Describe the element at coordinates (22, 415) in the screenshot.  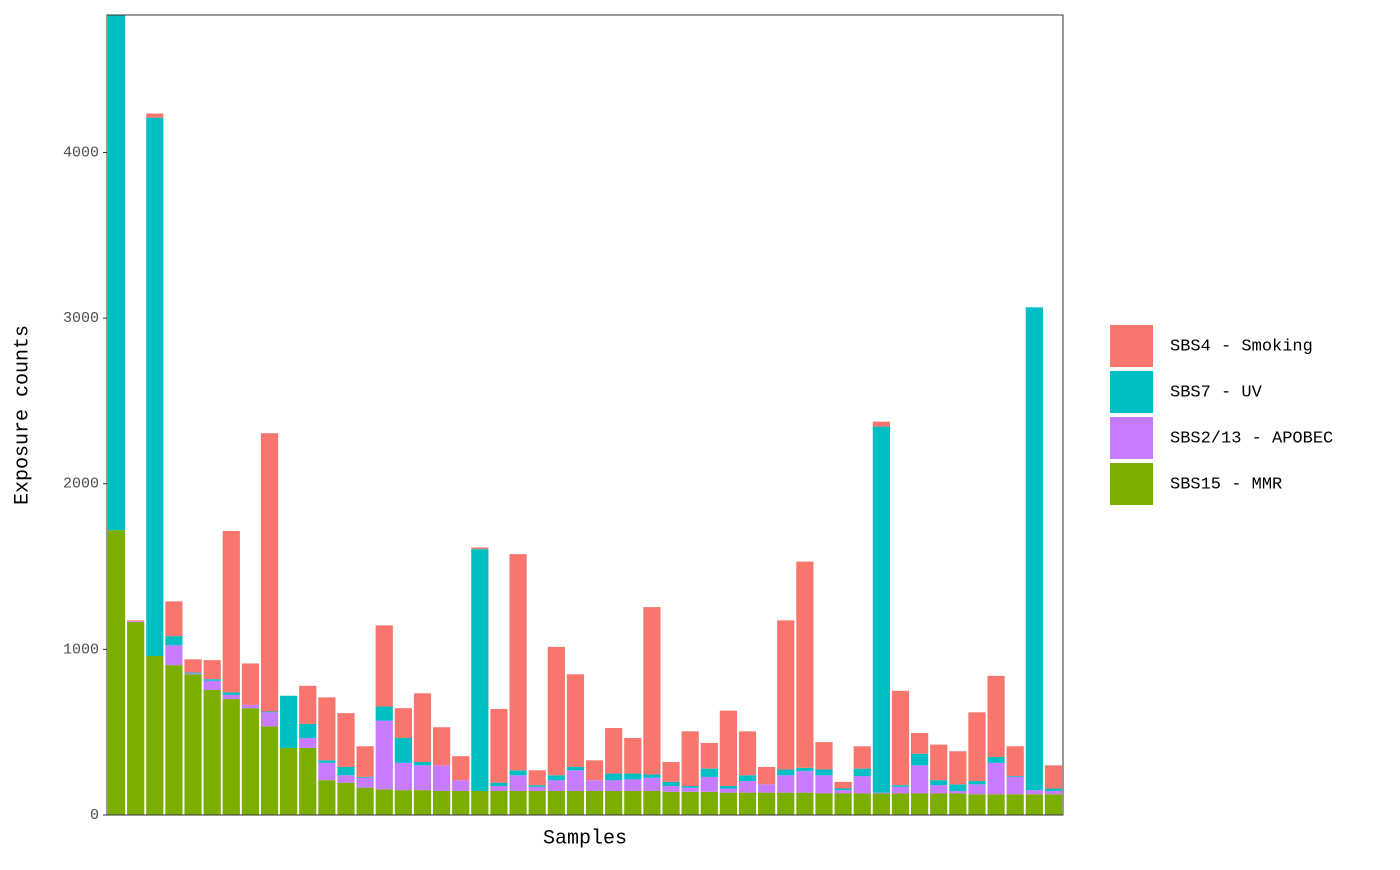
I see `y-axis-title: Exposure counts` at that location.